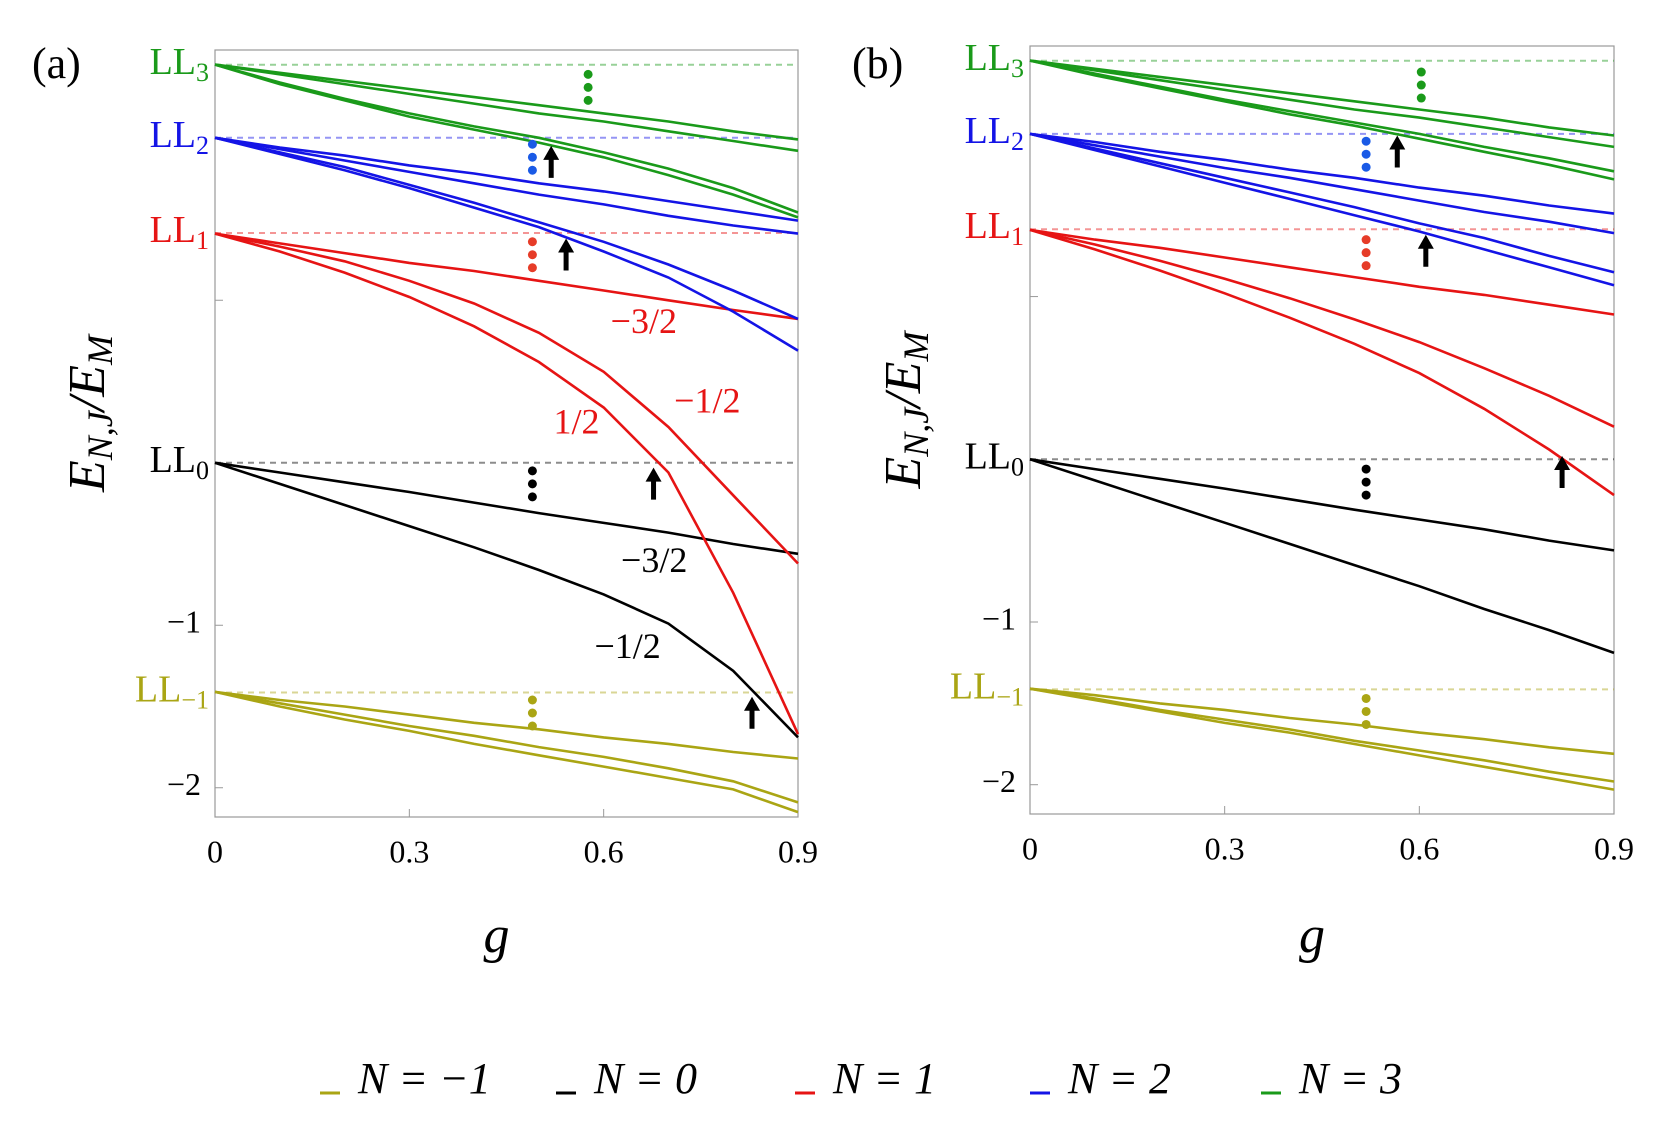 The image size is (1660, 1137). What do you see at coordinates (604, 851) in the screenshot?
I see `x-tick-label: 0.6` at bounding box center [604, 851].